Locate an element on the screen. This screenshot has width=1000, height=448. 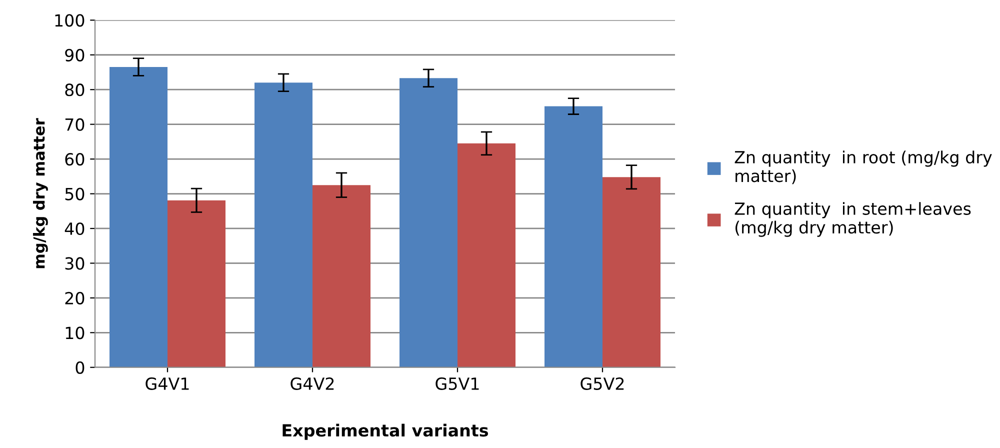
y-tick-label: 60 is located at coordinates (74, 159).